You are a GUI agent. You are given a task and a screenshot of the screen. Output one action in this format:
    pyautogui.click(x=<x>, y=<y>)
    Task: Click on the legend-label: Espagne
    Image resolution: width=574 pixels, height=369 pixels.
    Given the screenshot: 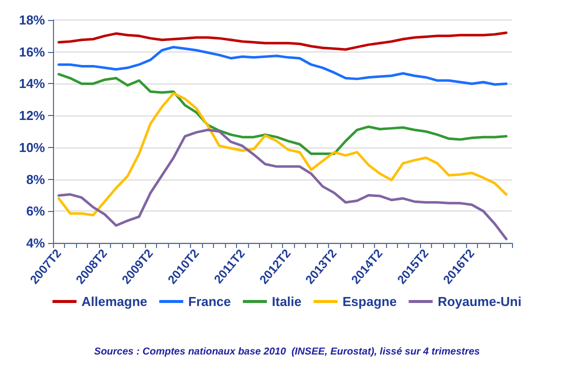 What is the action you would take?
    pyautogui.click(x=369, y=301)
    